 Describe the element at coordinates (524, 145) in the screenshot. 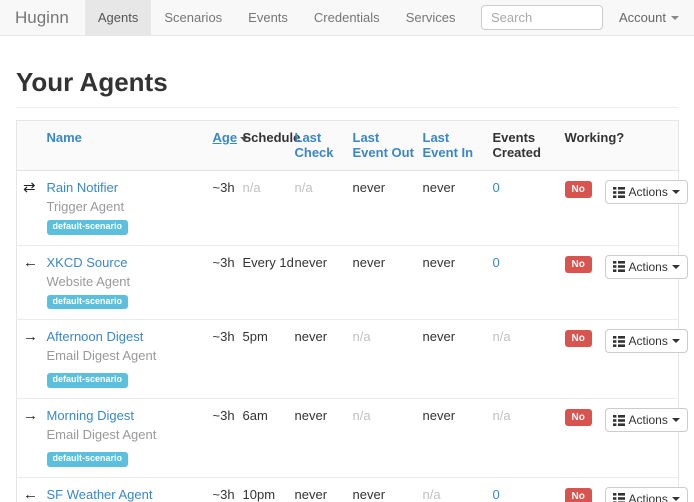

I see `events-created-column-header: Events Created` at that location.